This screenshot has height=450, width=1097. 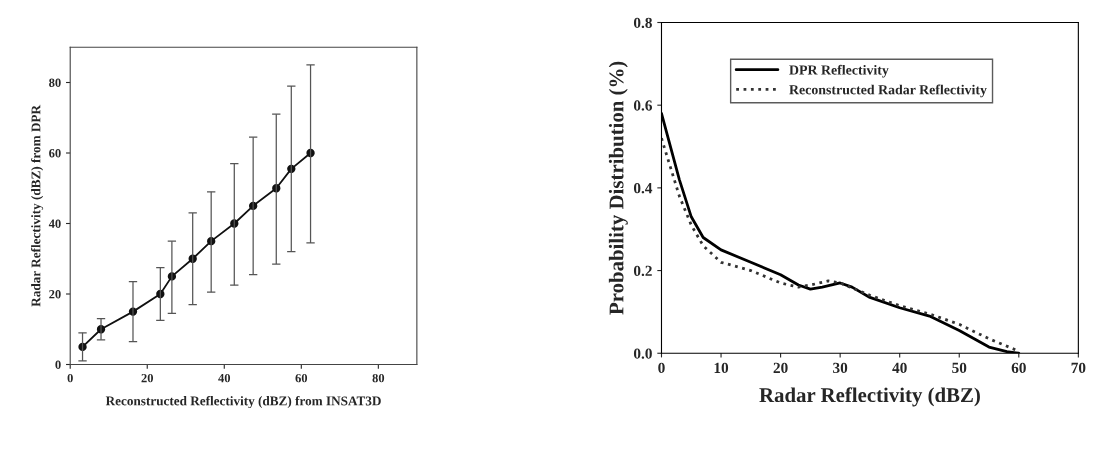 I want to click on y-axis-title: Probability Distribution (%), so click(x=618, y=188).